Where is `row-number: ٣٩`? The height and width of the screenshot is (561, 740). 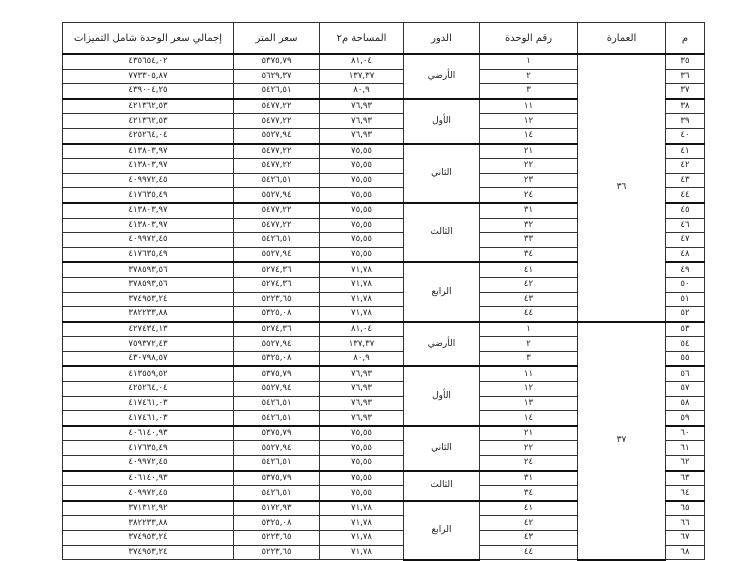 row-number: ٣٩ is located at coordinates (685, 121).